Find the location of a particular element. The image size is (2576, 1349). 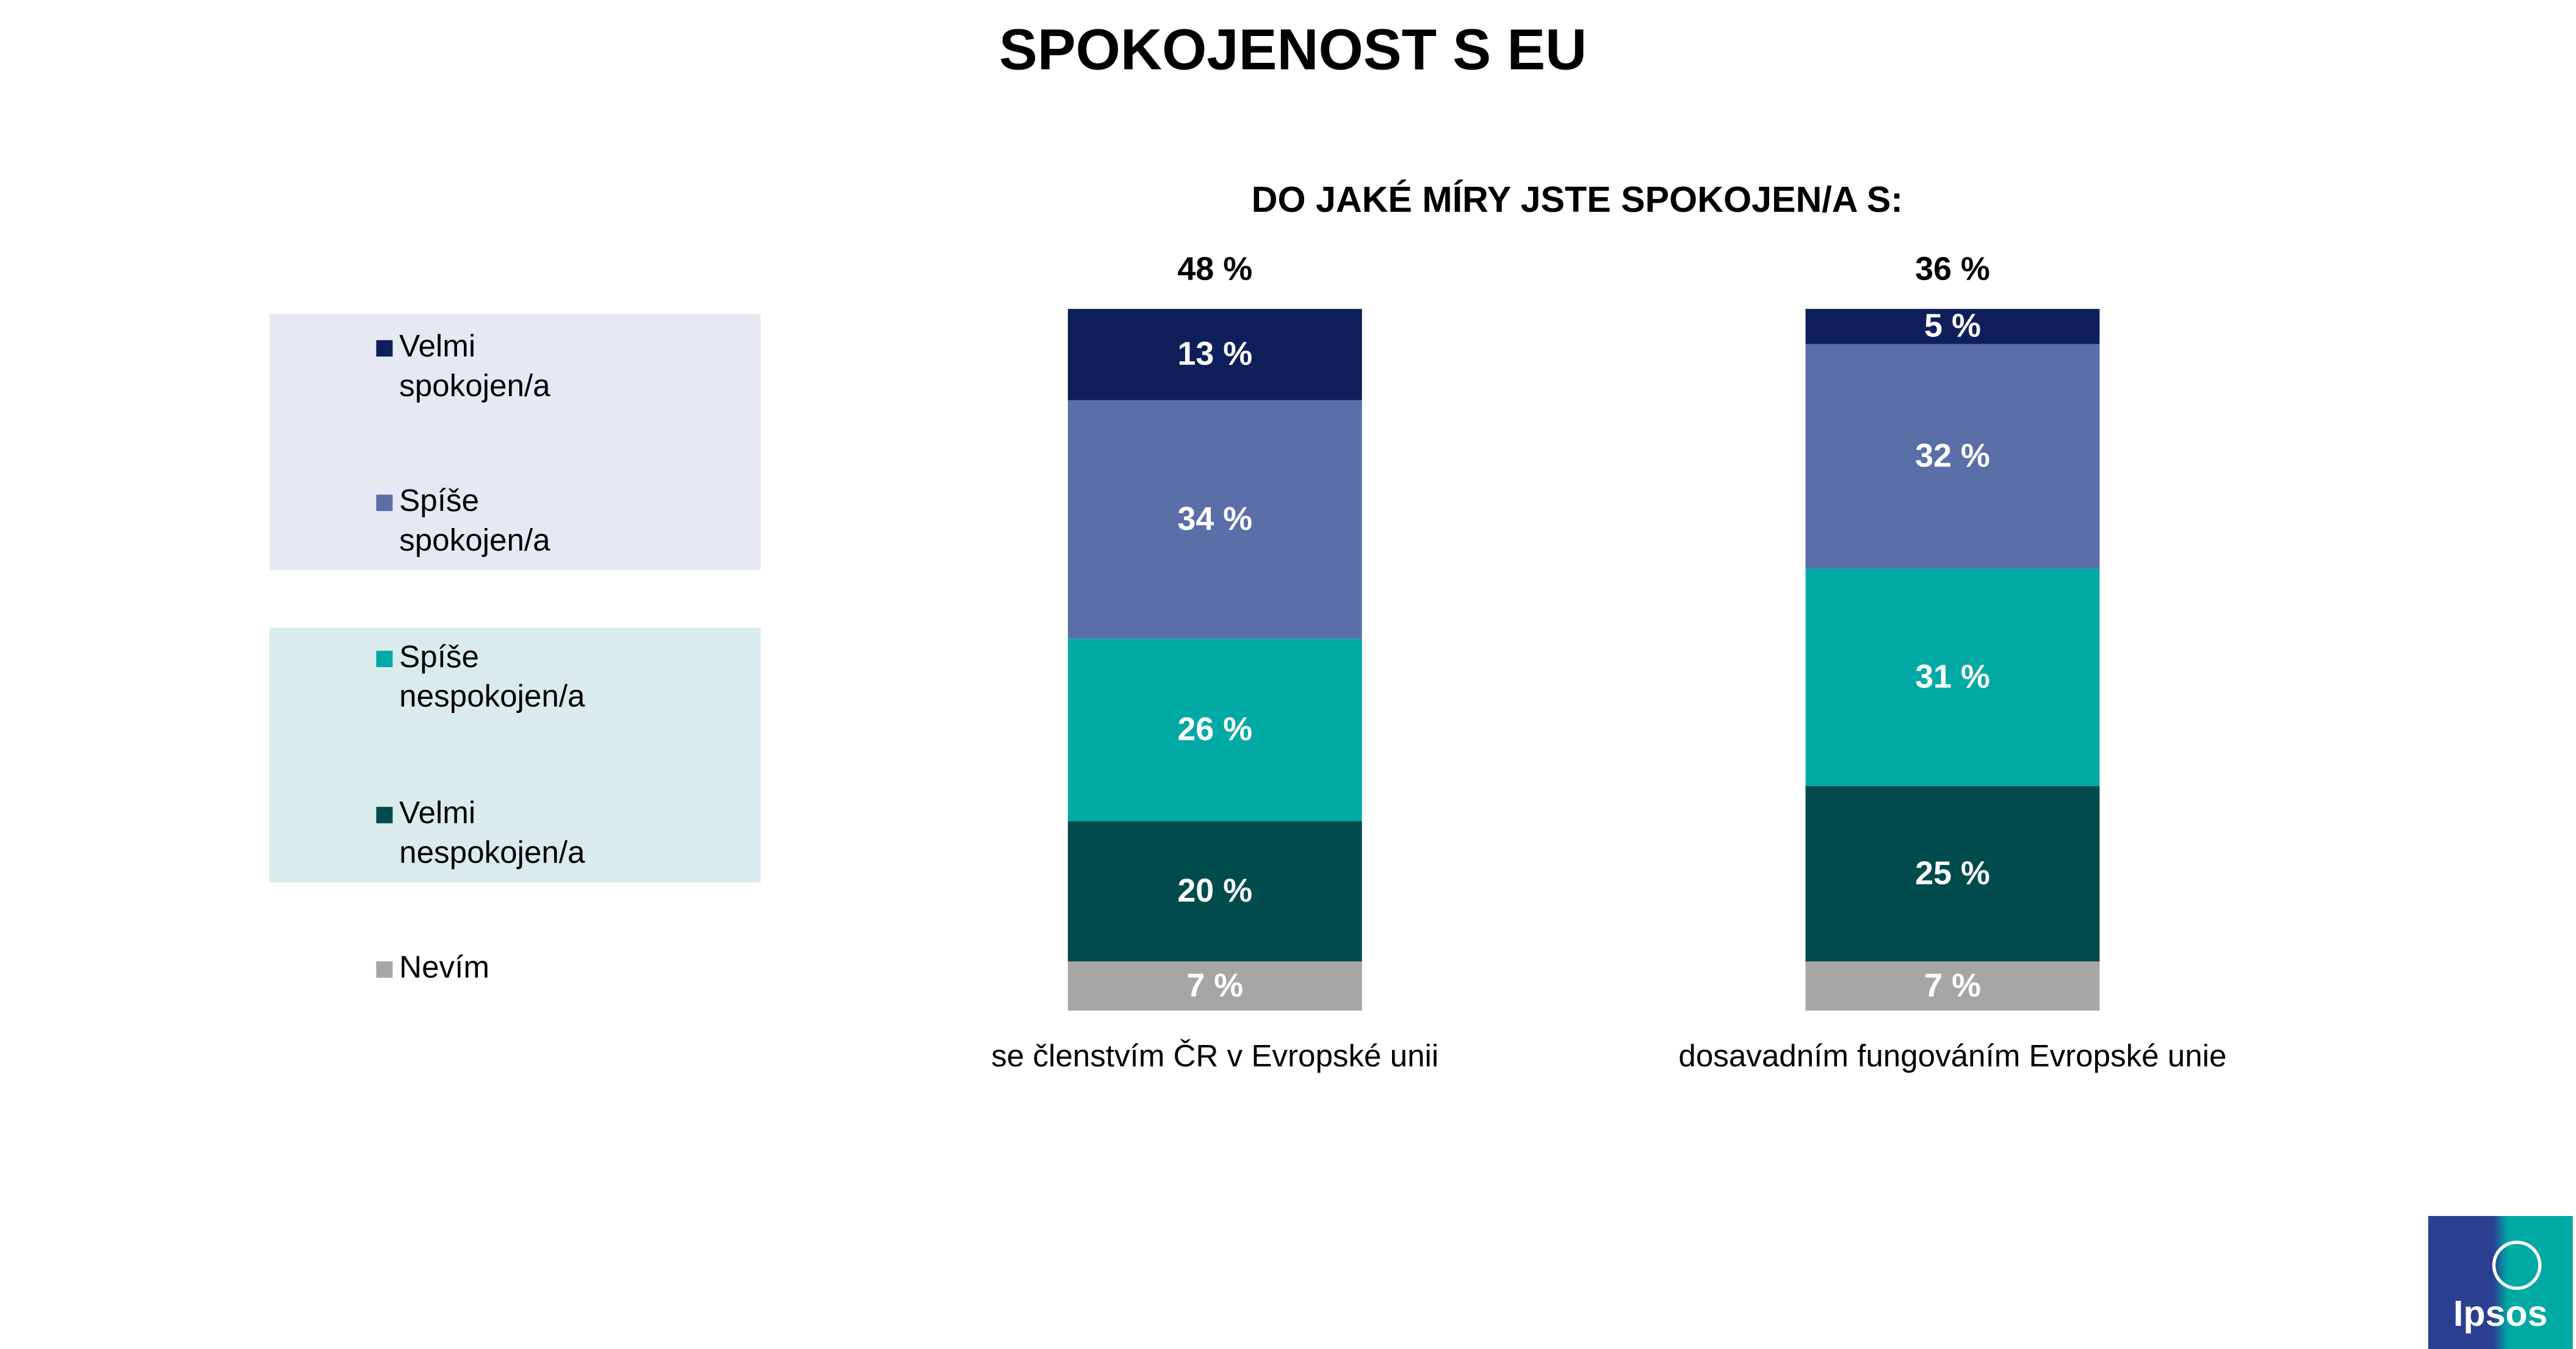

legend-label: Spíše nespokojen/a is located at coordinates (492, 678).